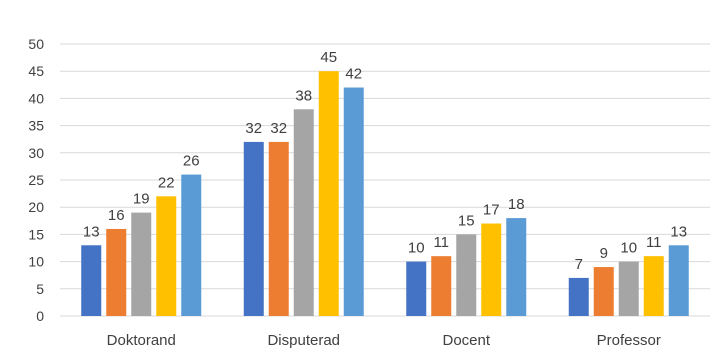  I want to click on y-tick-label: 35, so click(36, 126).